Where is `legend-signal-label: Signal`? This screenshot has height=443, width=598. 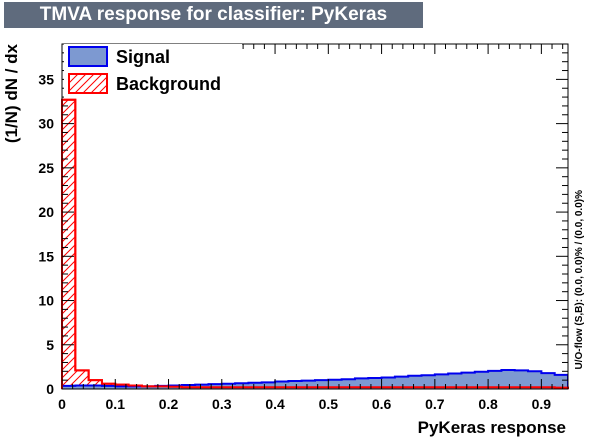 legend-signal-label: Signal is located at coordinates (143, 57).